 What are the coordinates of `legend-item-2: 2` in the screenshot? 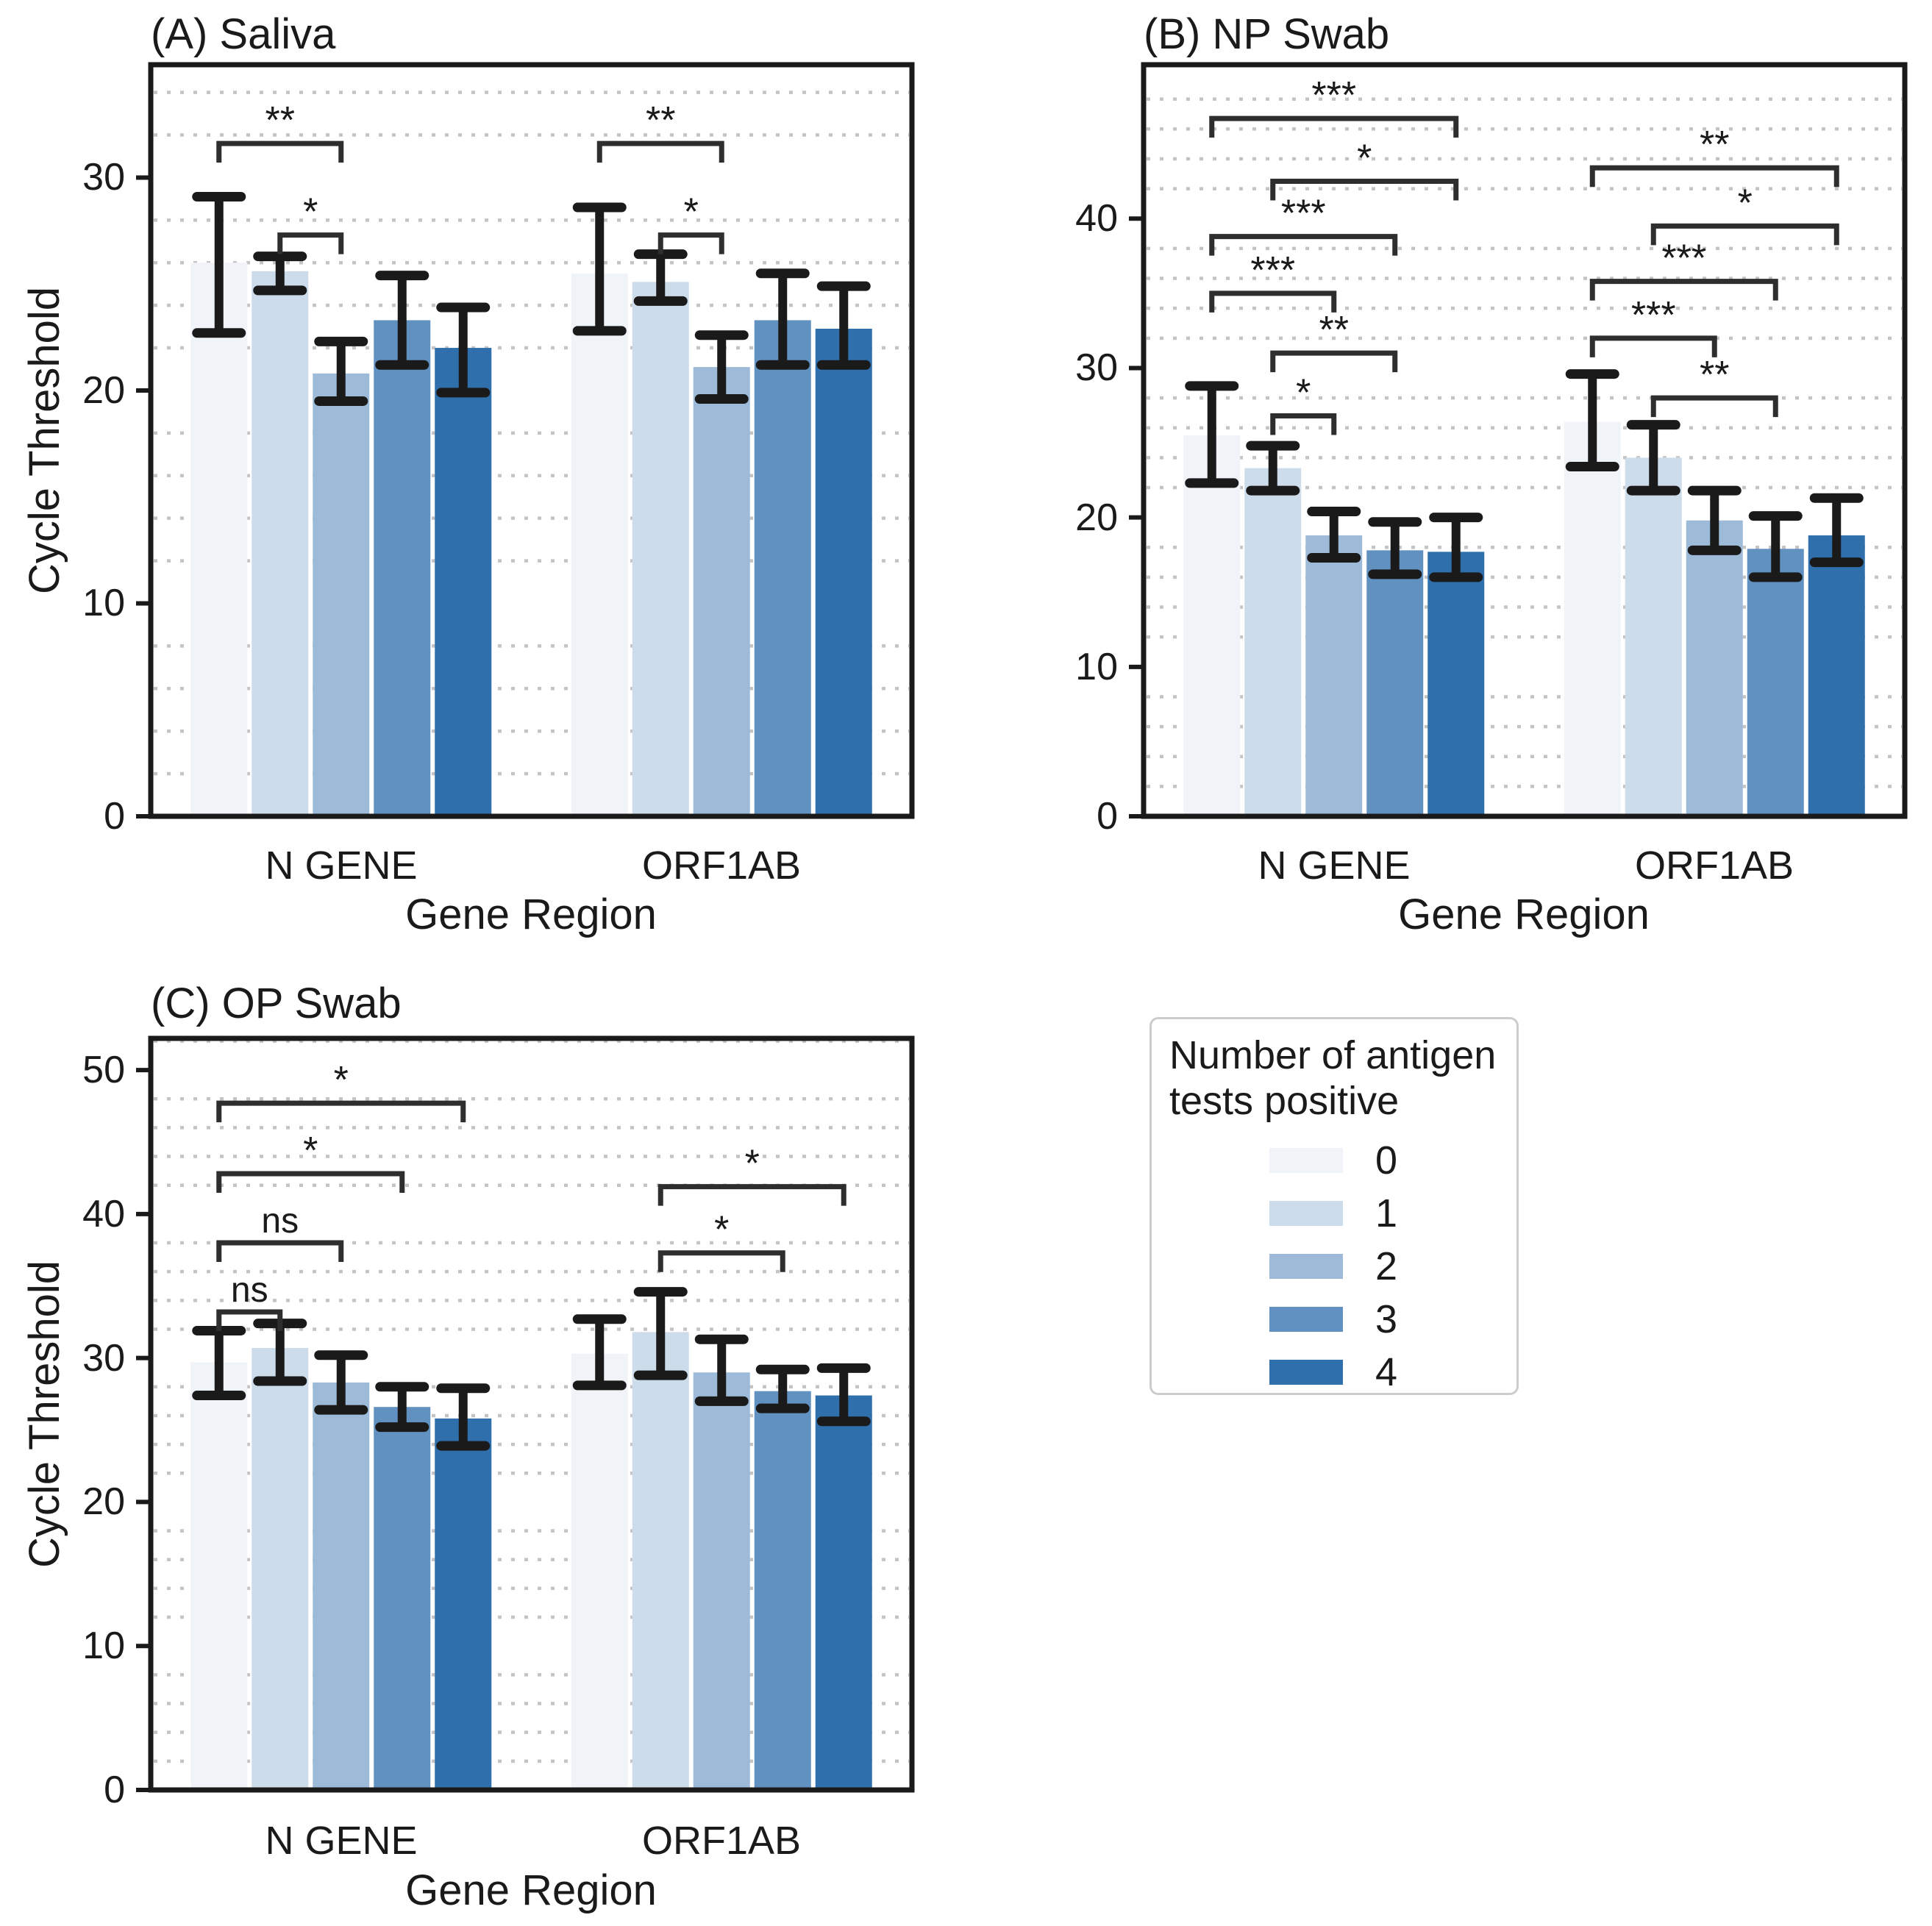 It's located at (1342, 1267).